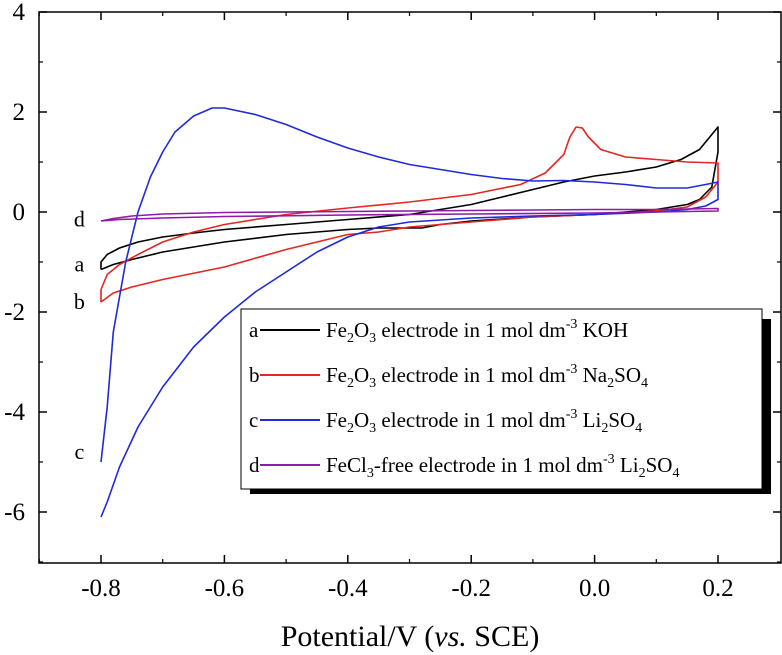 Image resolution: width=782 pixels, height=655 pixels. I want to click on legend-label-a: Fe2O3 electrode in 1 mol dm-3 KOH, so click(477, 331).